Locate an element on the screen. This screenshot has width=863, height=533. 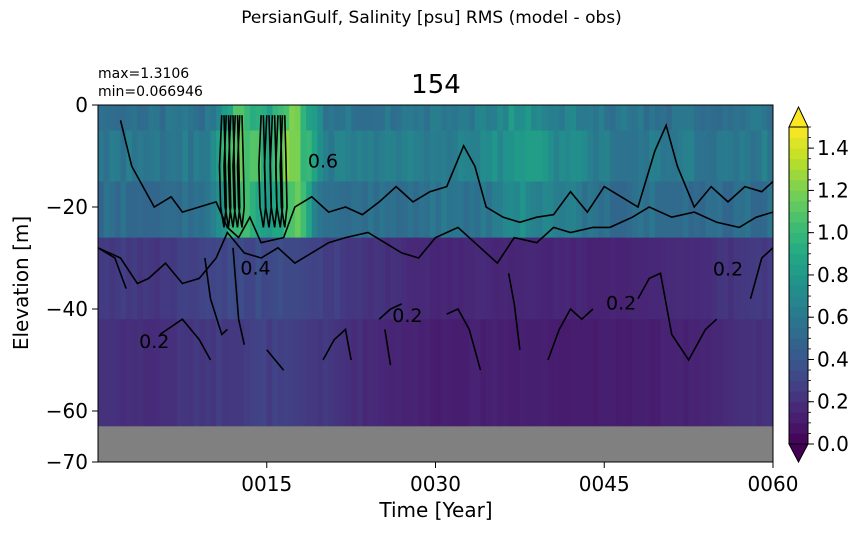
min-stat: min=0.066946 is located at coordinates (150, 92).